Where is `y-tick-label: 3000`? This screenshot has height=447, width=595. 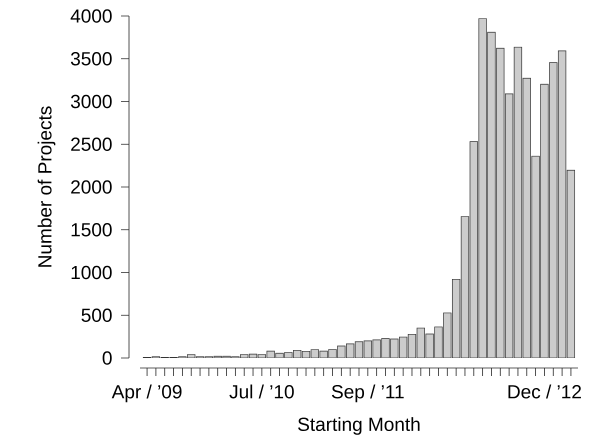 y-tick-label: 3000 is located at coordinates (91, 101).